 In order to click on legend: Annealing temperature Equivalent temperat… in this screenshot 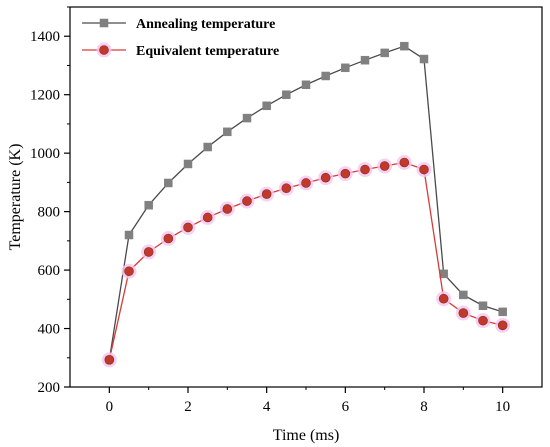, I will do `click(180, 38)`.